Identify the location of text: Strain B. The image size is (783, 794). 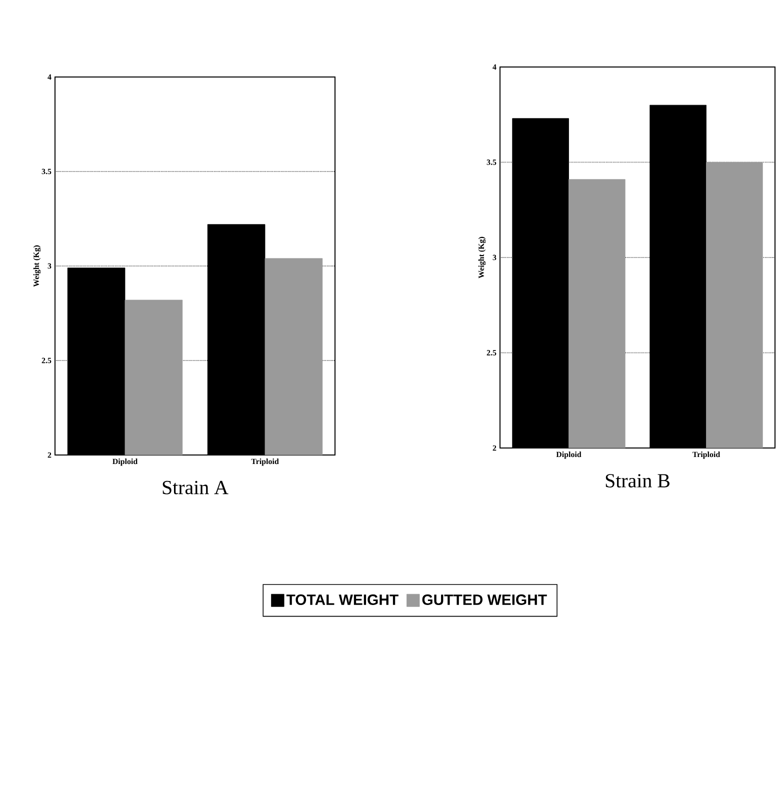
(638, 481).